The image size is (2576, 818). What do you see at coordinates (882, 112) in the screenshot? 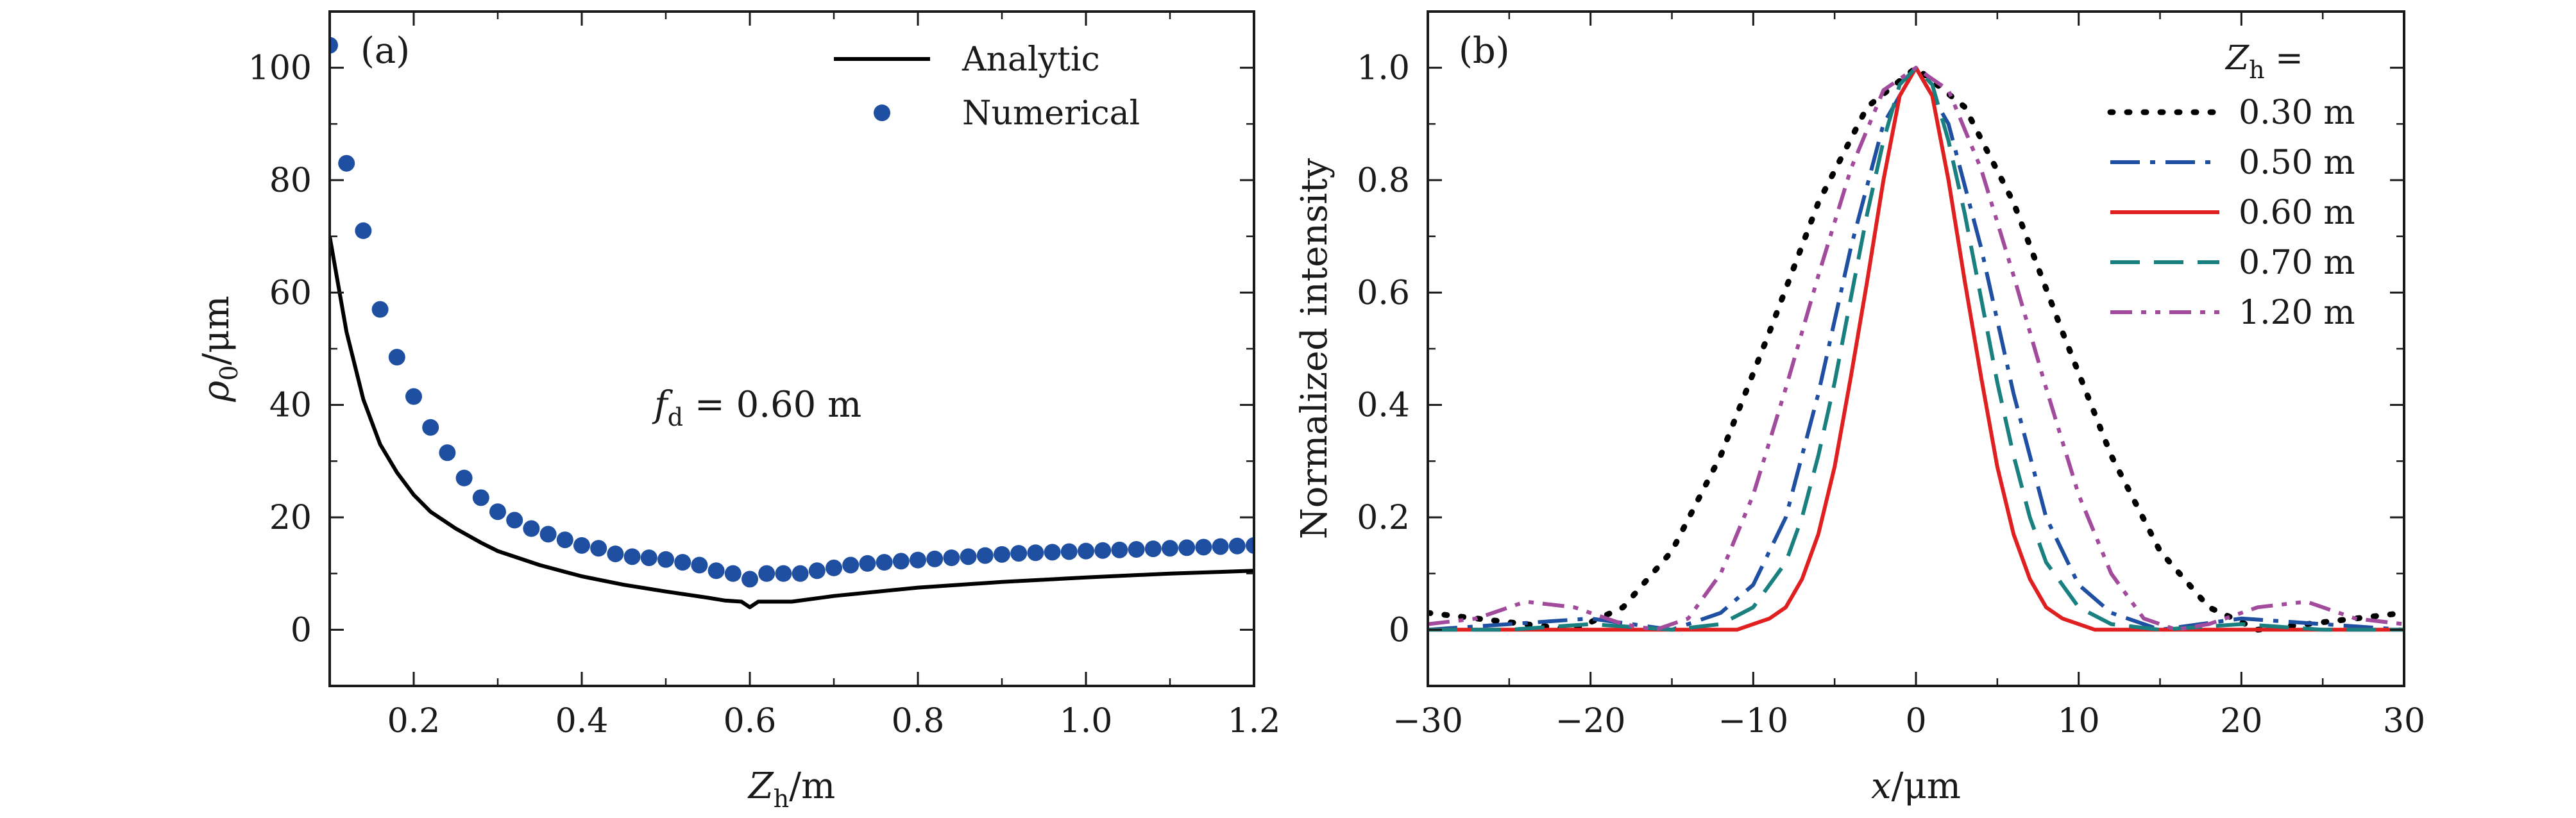
I see `legend-swatch-numerical` at bounding box center [882, 112].